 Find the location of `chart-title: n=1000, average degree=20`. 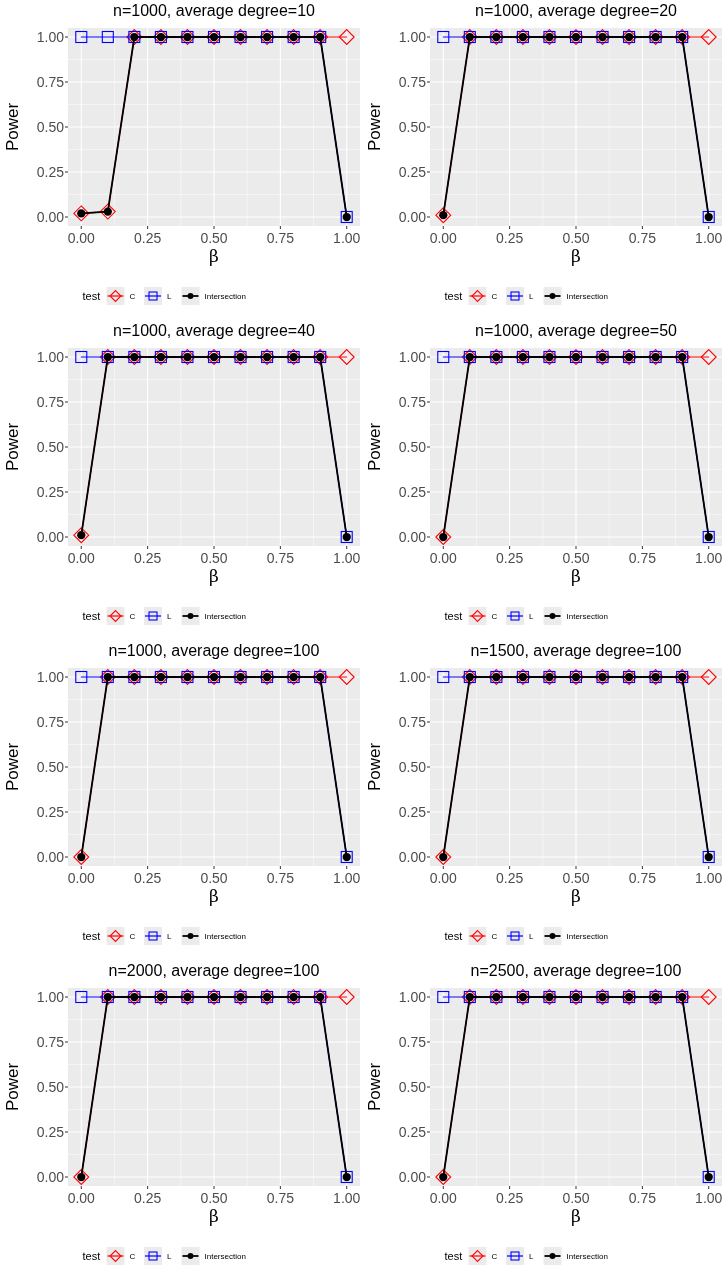

chart-title: n=1000, average degree=20 is located at coordinates (576, 10).